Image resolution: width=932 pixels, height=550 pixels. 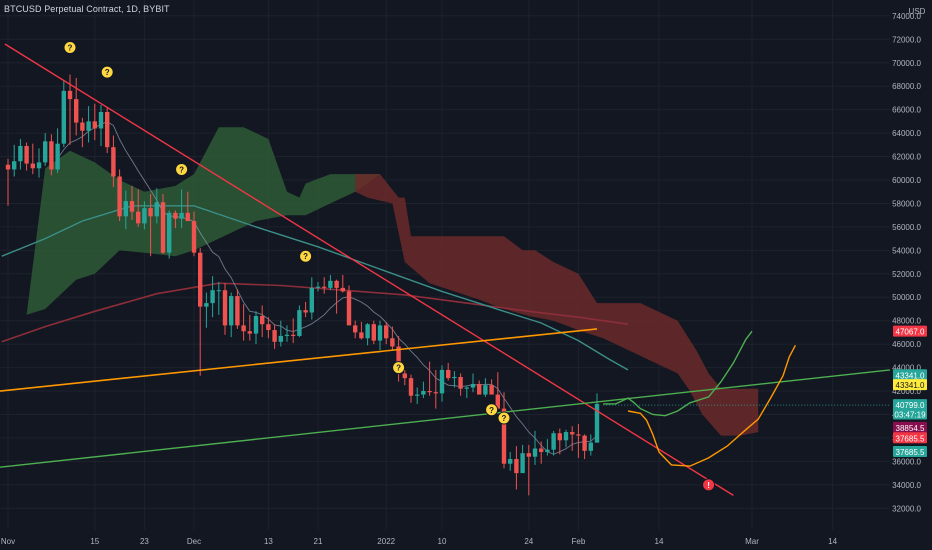 What do you see at coordinates (8, 541) in the screenshot?
I see `time-tick-label: Nov` at bounding box center [8, 541].